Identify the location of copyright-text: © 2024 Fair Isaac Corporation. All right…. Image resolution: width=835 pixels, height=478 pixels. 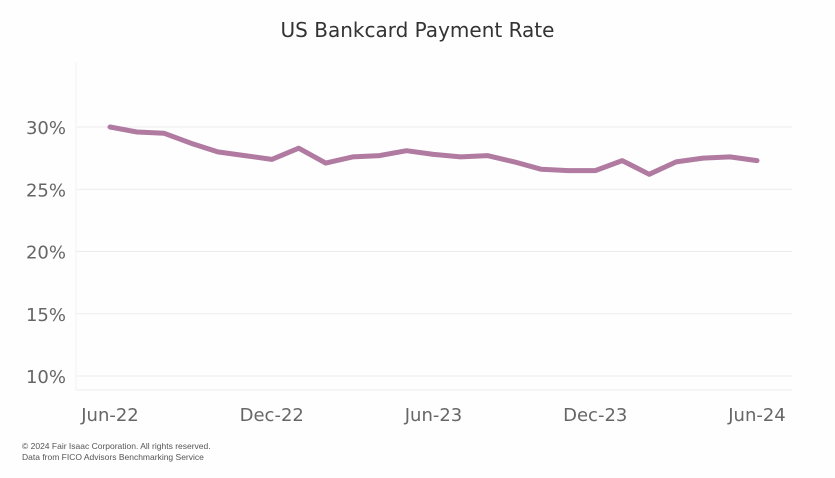
(116, 446).